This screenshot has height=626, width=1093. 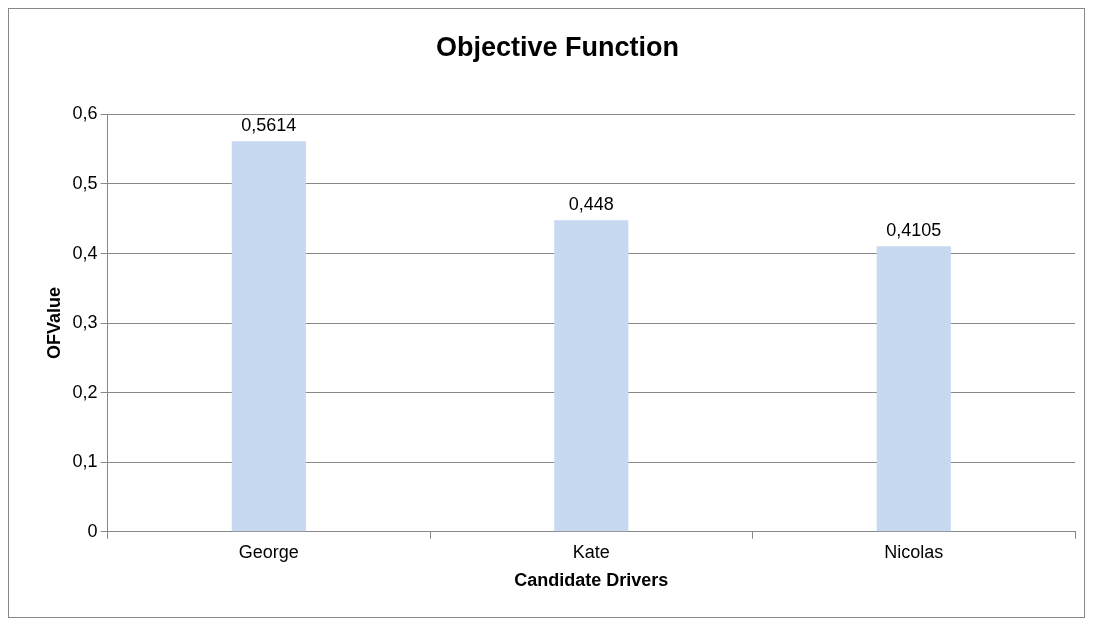 I want to click on y-tick-label: 0,4, so click(x=85, y=252).